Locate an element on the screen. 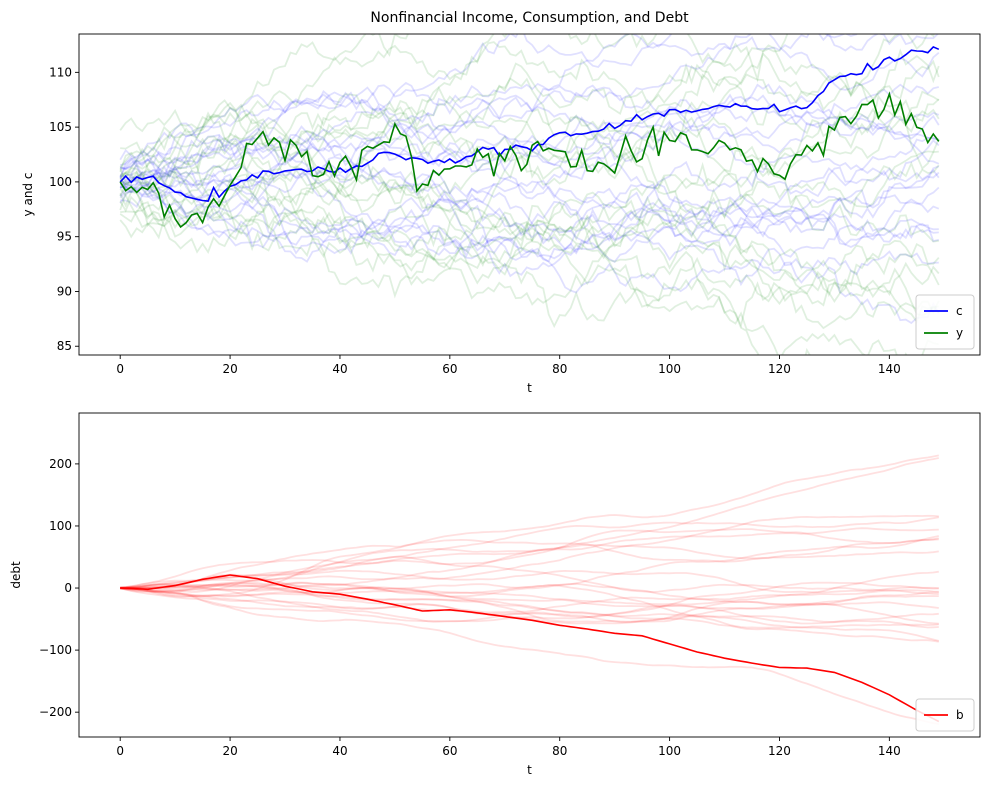 Image resolution: width=989 pixels, height=794 pixels. x-tick-label: 60 is located at coordinates (449, 751).